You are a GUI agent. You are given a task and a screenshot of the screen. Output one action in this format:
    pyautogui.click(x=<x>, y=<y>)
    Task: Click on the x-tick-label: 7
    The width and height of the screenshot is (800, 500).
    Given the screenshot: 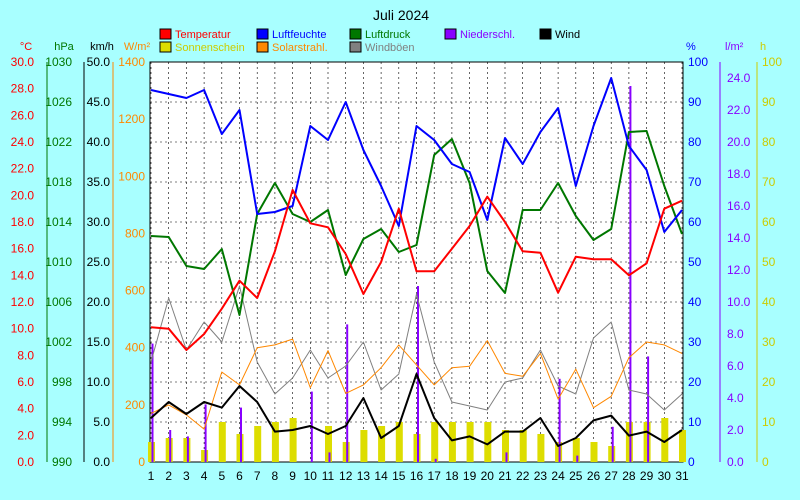 What is the action you would take?
    pyautogui.click(x=257, y=476)
    